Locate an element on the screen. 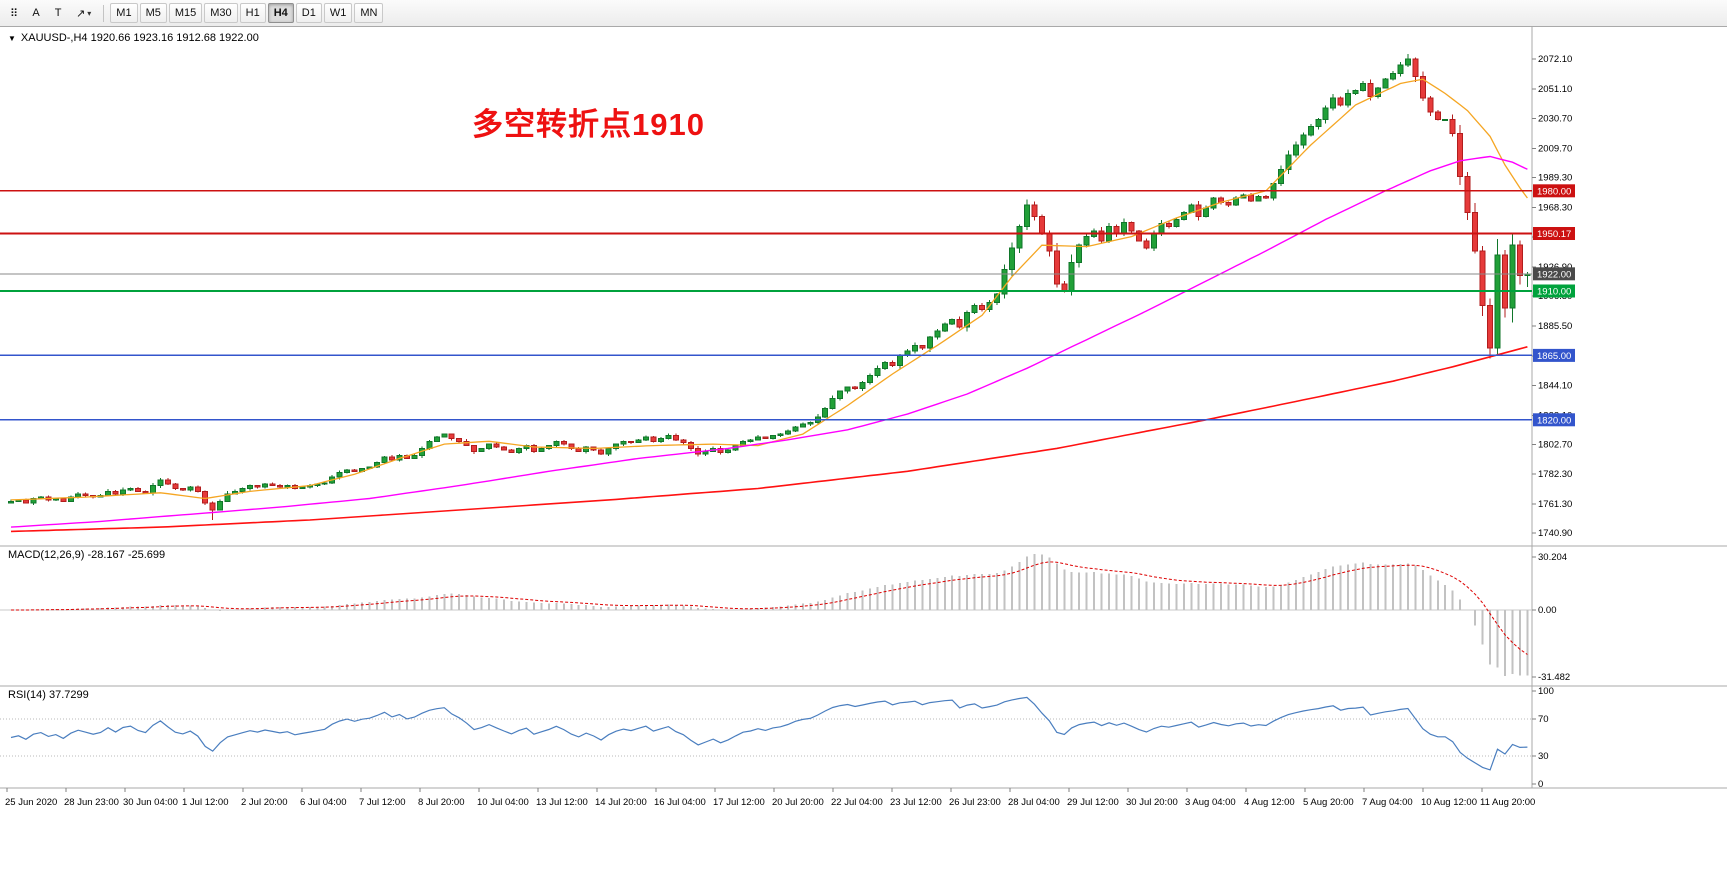  time-tick-label: 16 Jul 04:00 is located at coordinates (680, 802).